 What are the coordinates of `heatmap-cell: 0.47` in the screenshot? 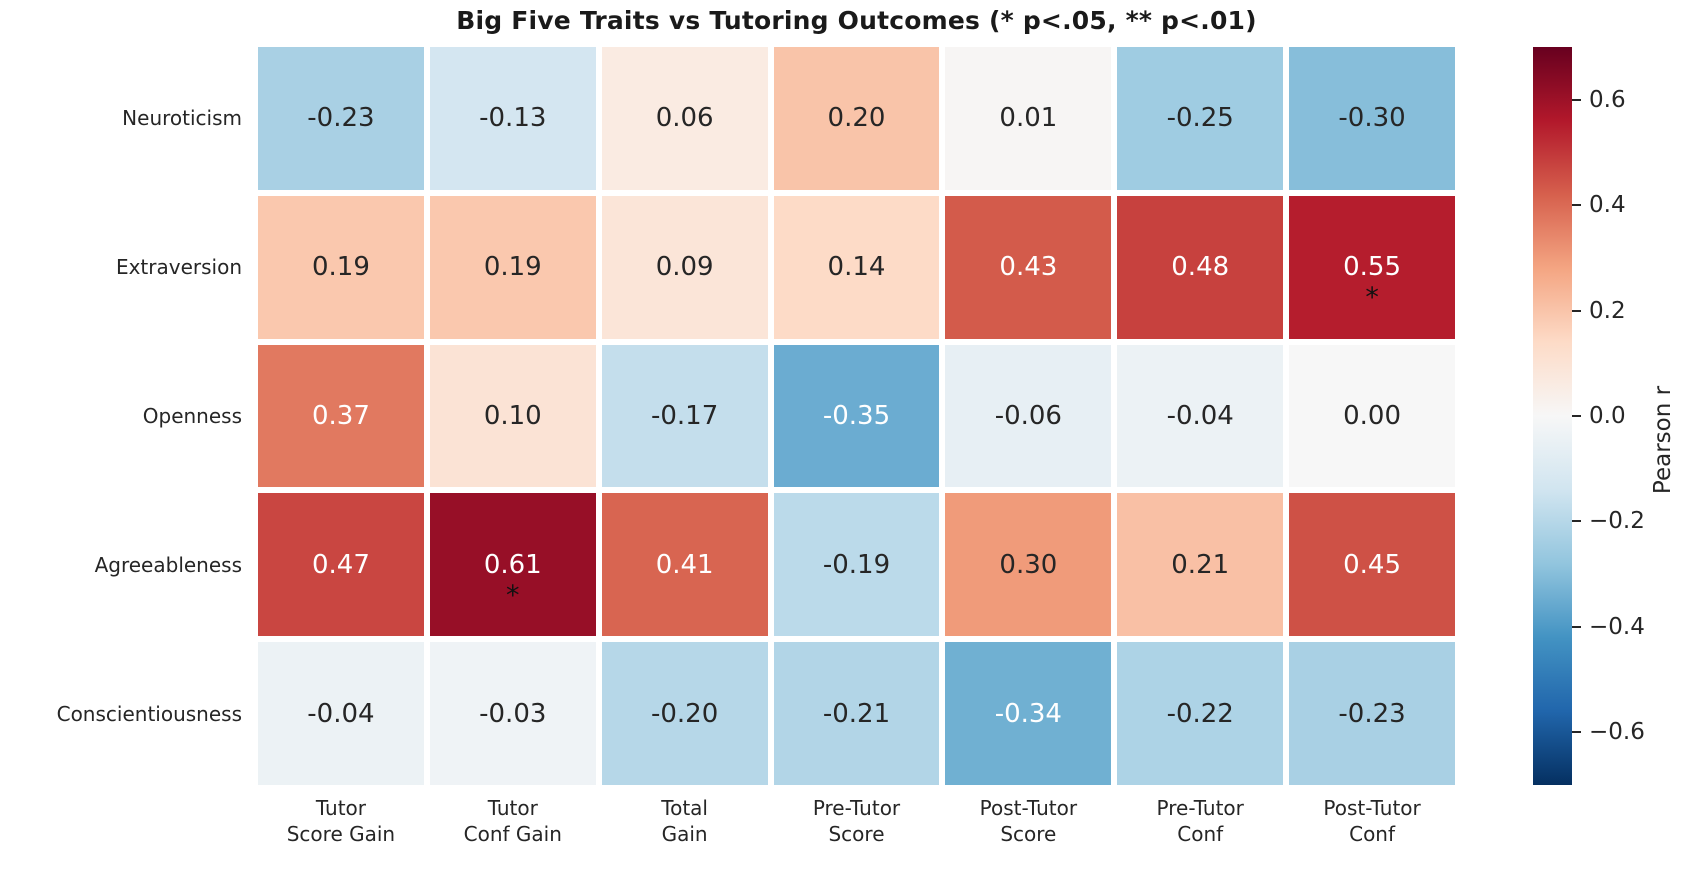 It's located at (341, 565).